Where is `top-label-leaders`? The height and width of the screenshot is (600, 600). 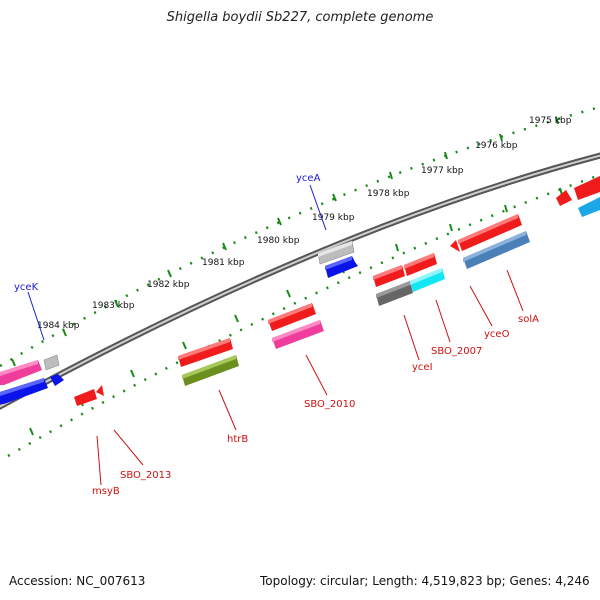
top-label-leaders is located at coordinates (177, 262).